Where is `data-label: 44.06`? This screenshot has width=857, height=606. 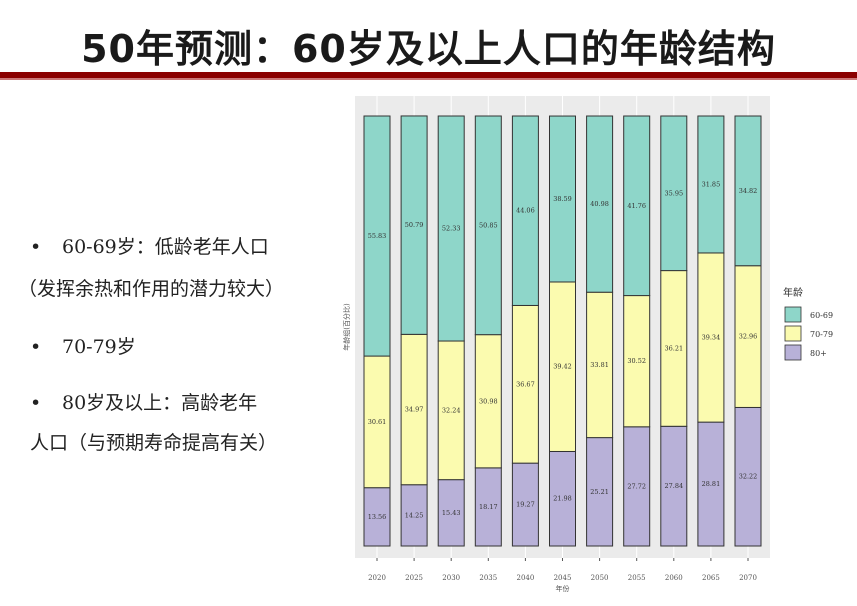 data-label: 44.06 is located at coordinates (525, 211).